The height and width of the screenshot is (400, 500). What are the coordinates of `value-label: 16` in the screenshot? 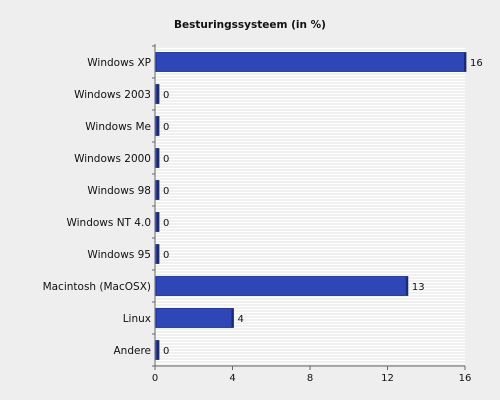 It's located at (476, 63).